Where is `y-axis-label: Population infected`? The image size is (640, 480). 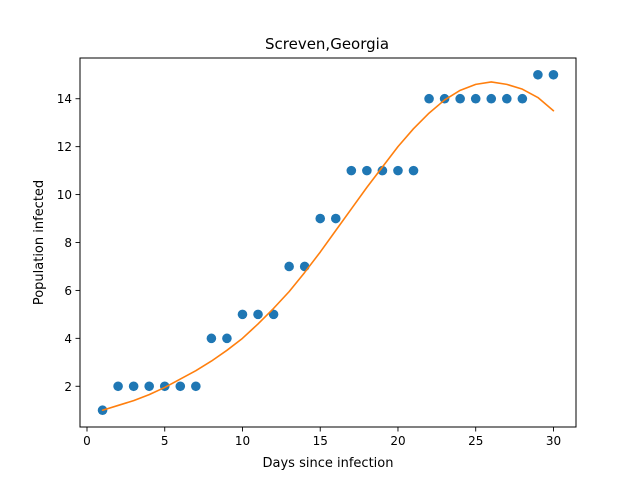
y-axis-label: Population infected is located at coordinates (39, 242).